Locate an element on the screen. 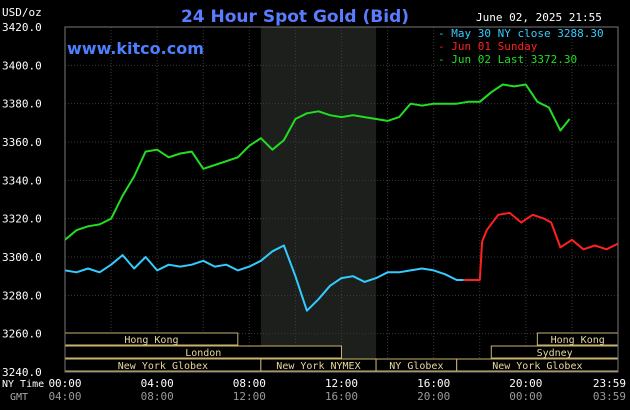 This screenshot has width=630, height=410. x-tick-label-ny: 23:59 is located at coordinates (609, 383).